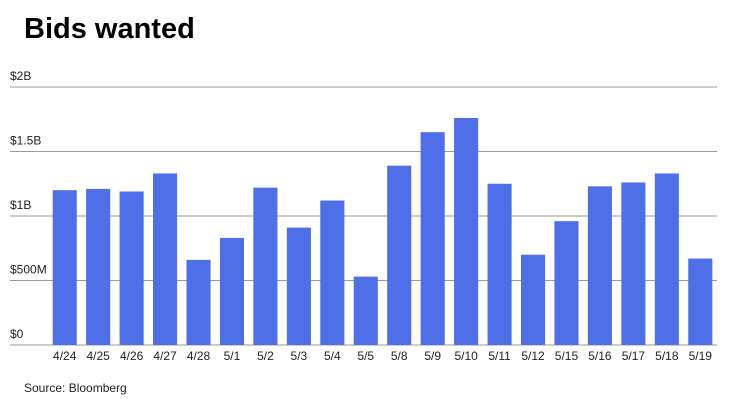 The image size is (740, 416). Describe the element at coordinates (98, 356) in the screenshot. I see `x-tick-label: 4/25` at that location.